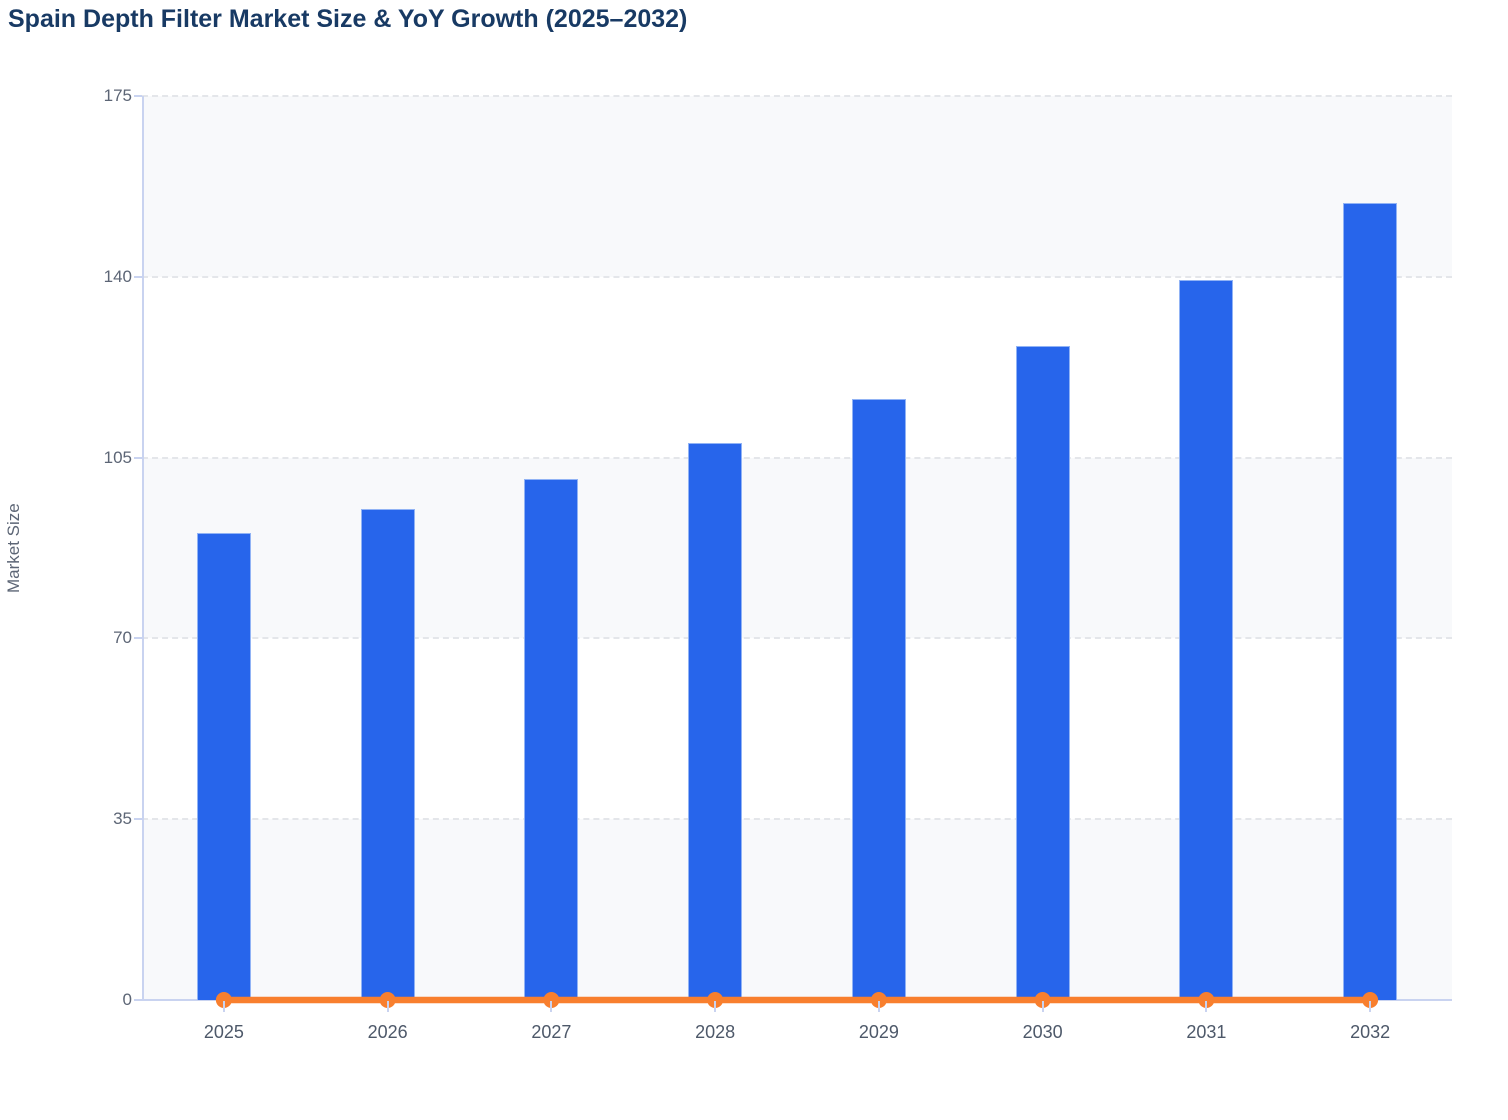  What do you see at coordinates (117, 276) in the screenshot?
I see `y-tick-label: 140` at bounding box center [117, 276].